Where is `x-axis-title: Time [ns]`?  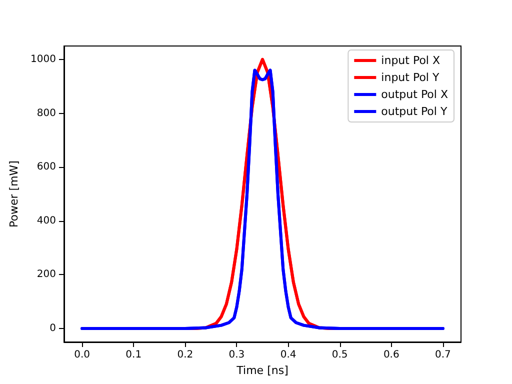 x-axis-title: Time [ns] is located at coordinates (262, 370).